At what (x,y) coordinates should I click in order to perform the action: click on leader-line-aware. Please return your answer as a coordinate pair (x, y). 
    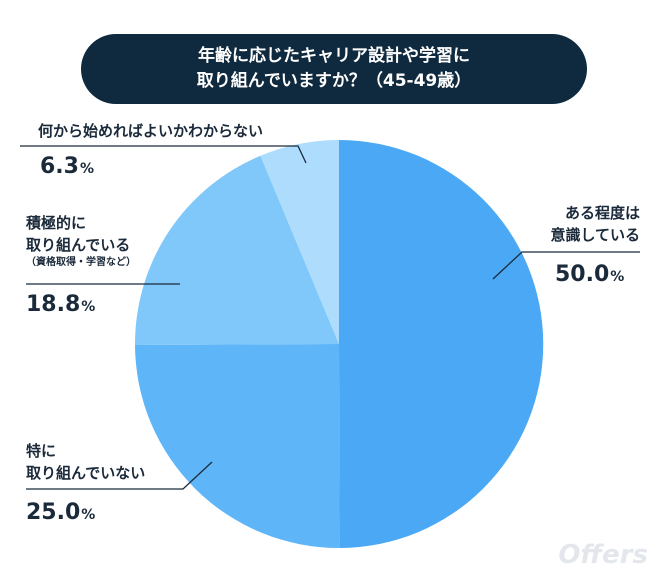
    Looking at the image, I should click on (566, 265).